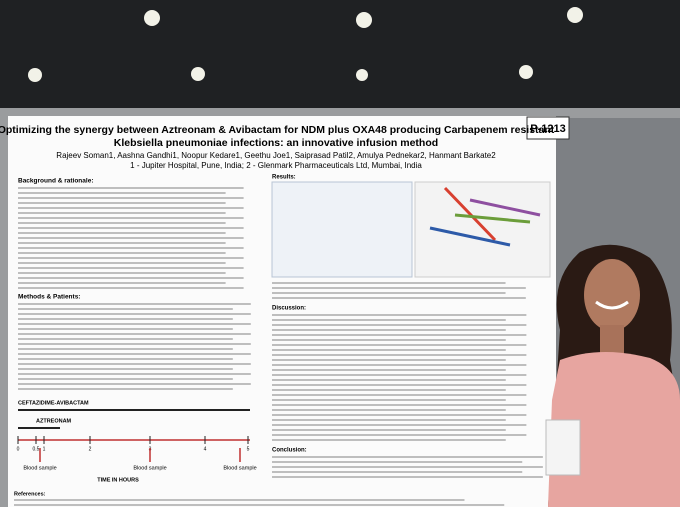  What do you see at coordinates (49, 297) in the screenshot?
I see `section-heading: Methods & Patients:` at bounding box center [49, 297].